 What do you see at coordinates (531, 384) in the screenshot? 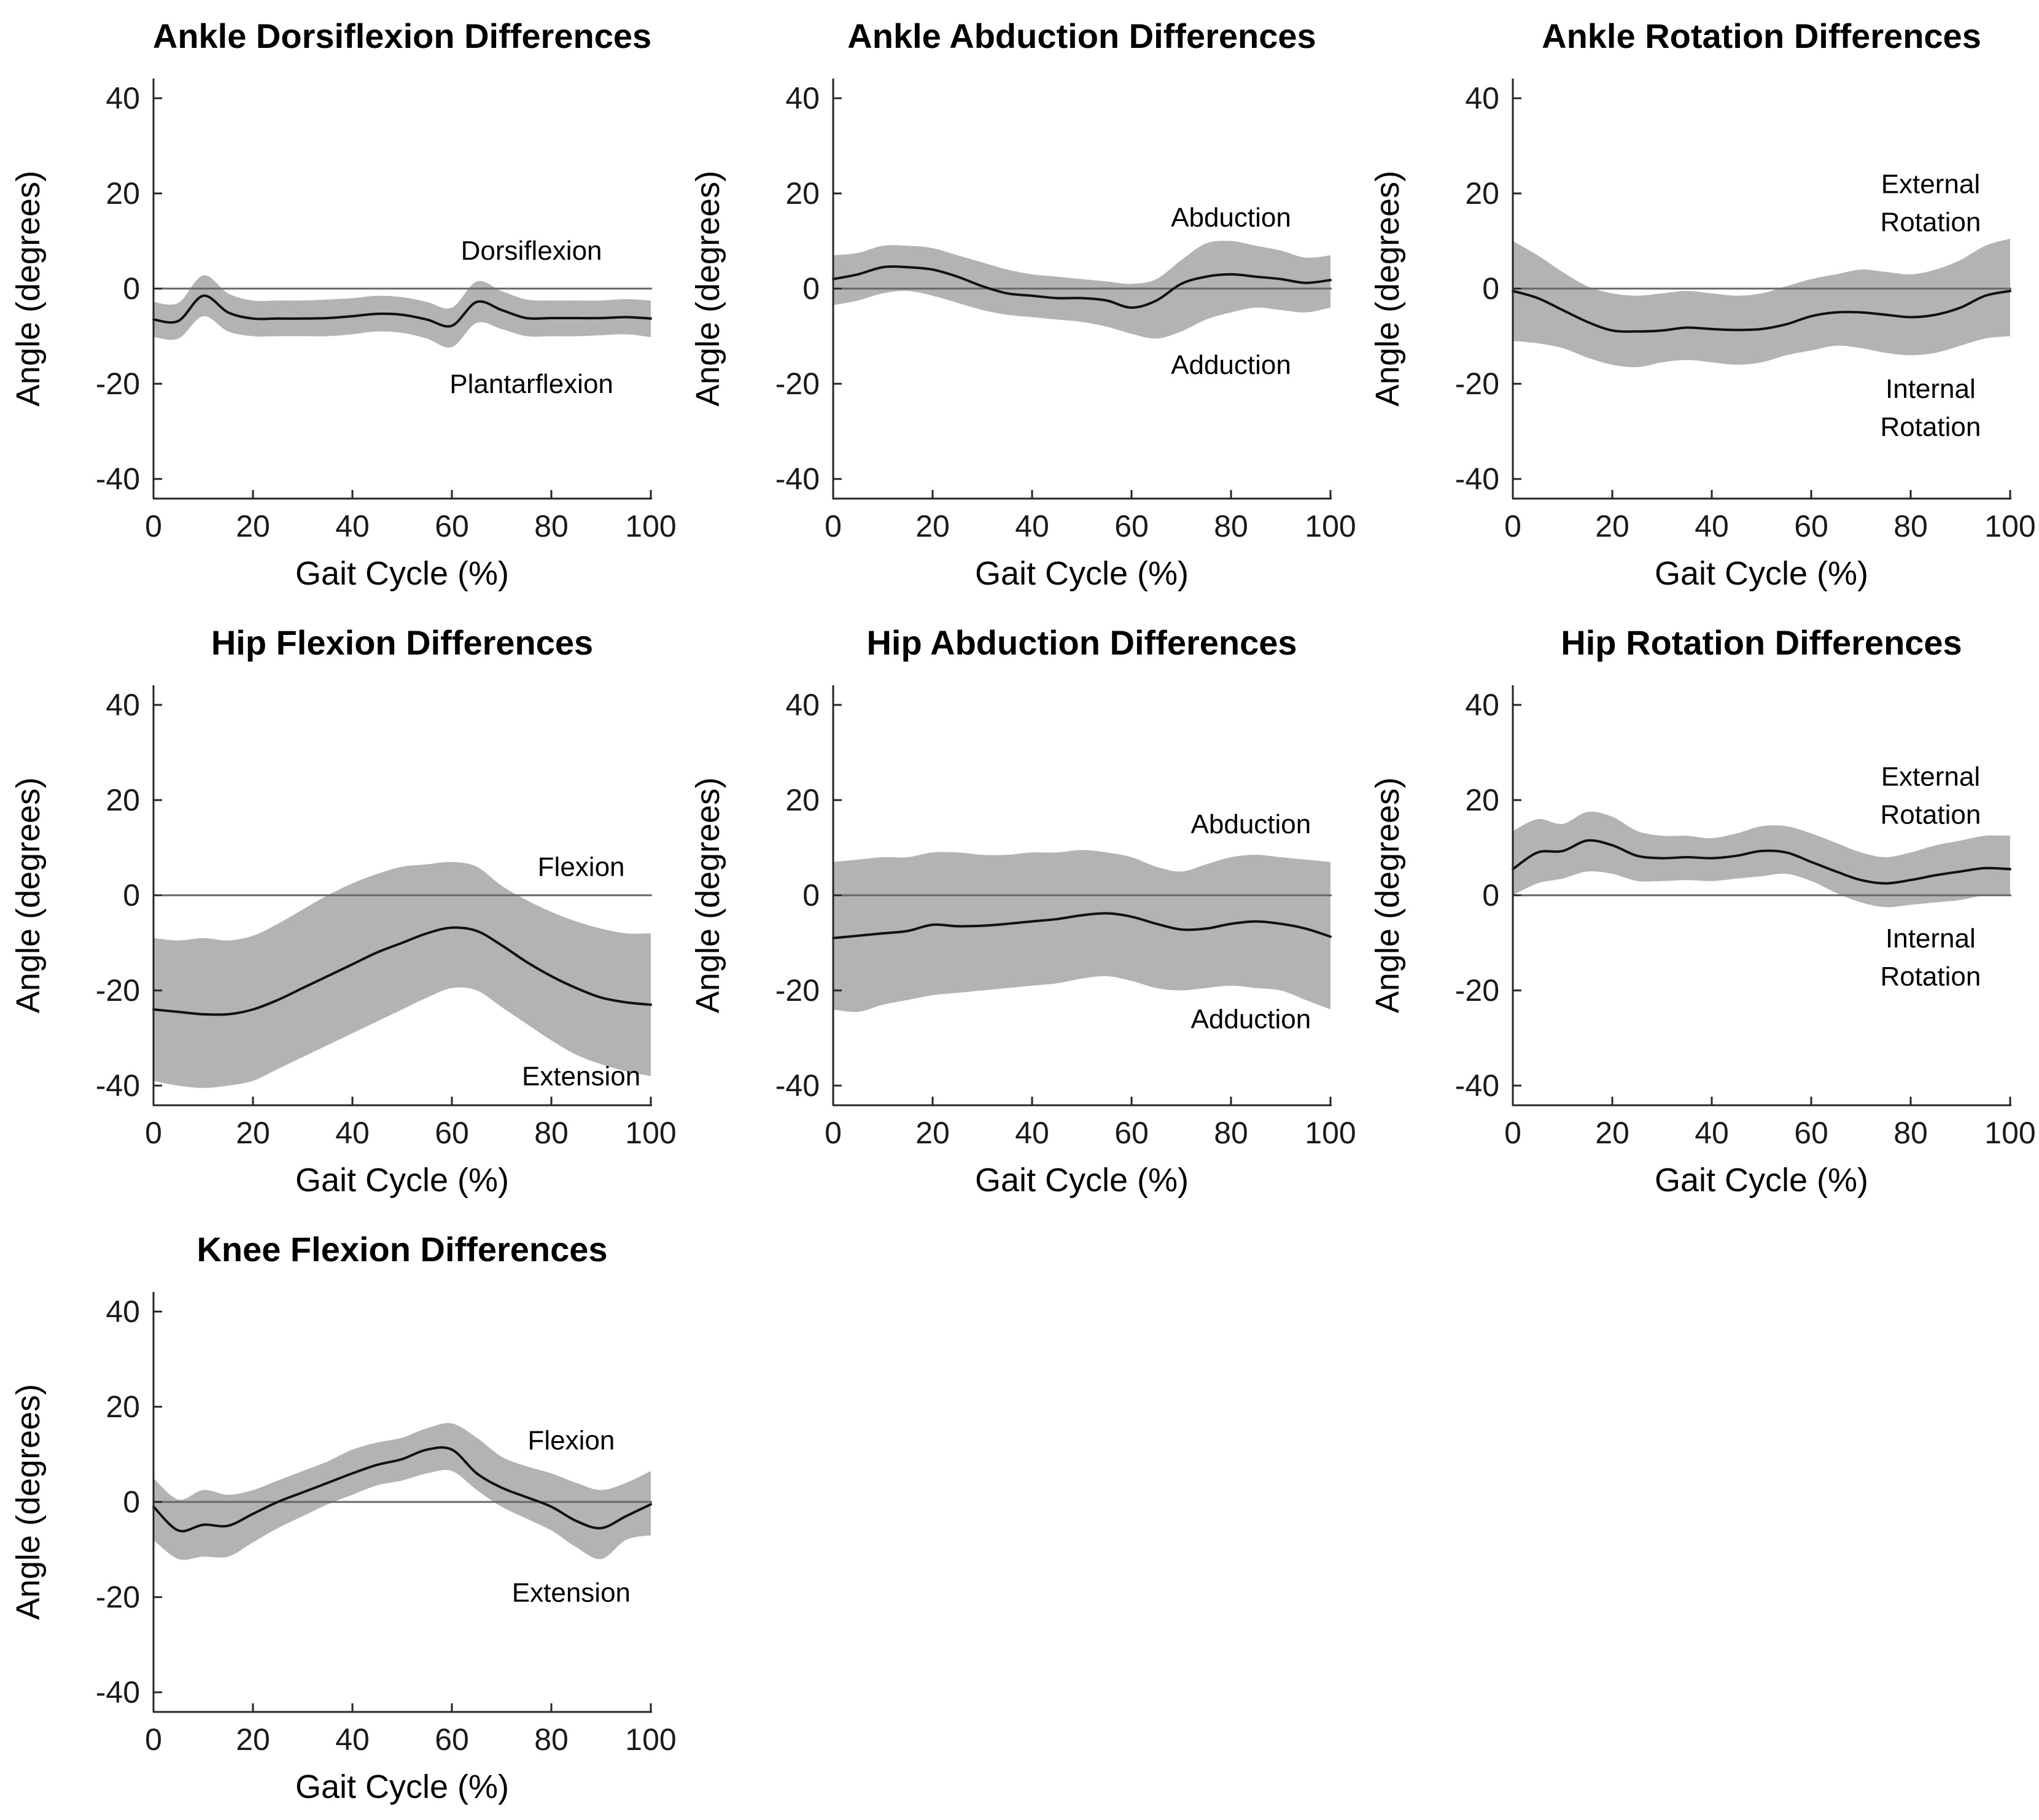
I see `annotation-plantarflexion: Plantarflexion` at bounding box center [531, 384].